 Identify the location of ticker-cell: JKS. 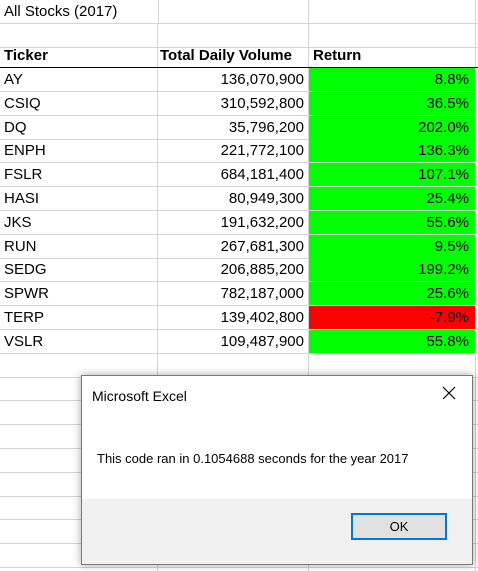
(79, 222).